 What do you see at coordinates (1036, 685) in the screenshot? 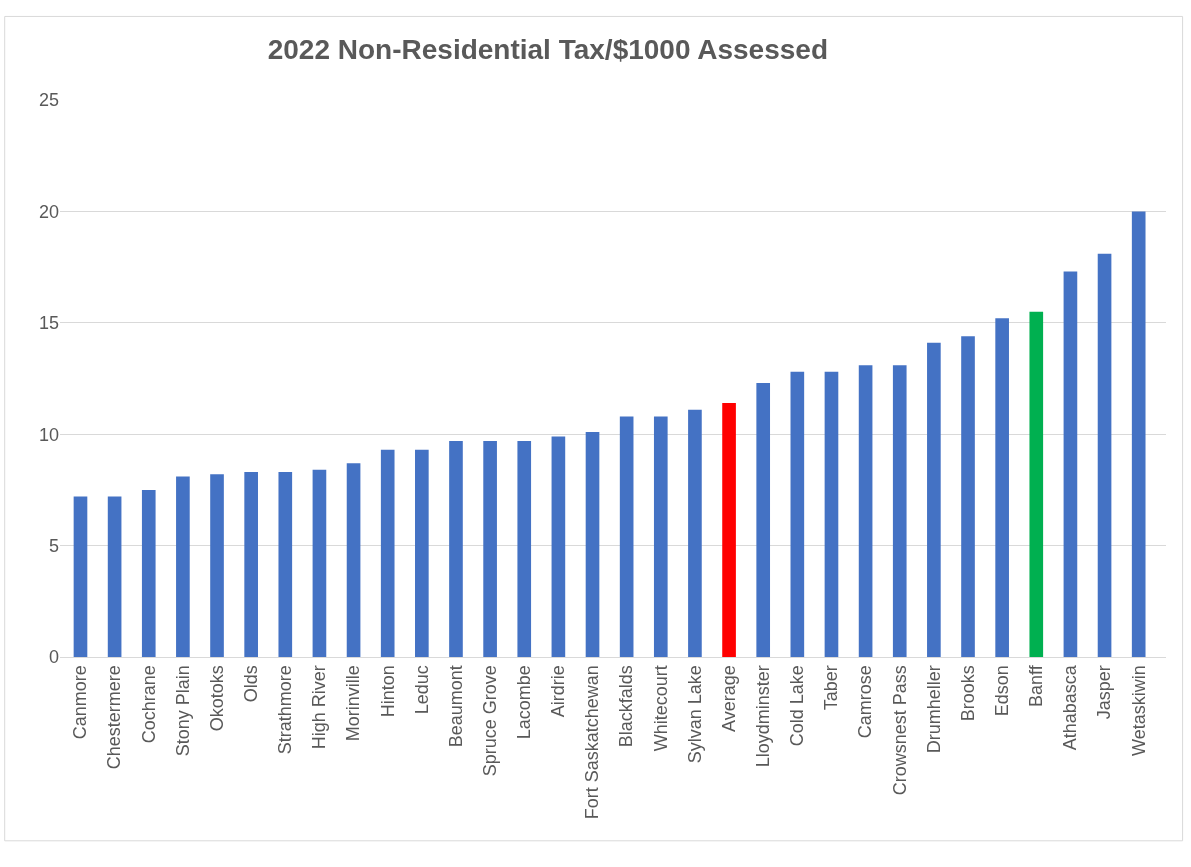
I see `x-tick-label: Banff` at bounding box center [1036, 685].